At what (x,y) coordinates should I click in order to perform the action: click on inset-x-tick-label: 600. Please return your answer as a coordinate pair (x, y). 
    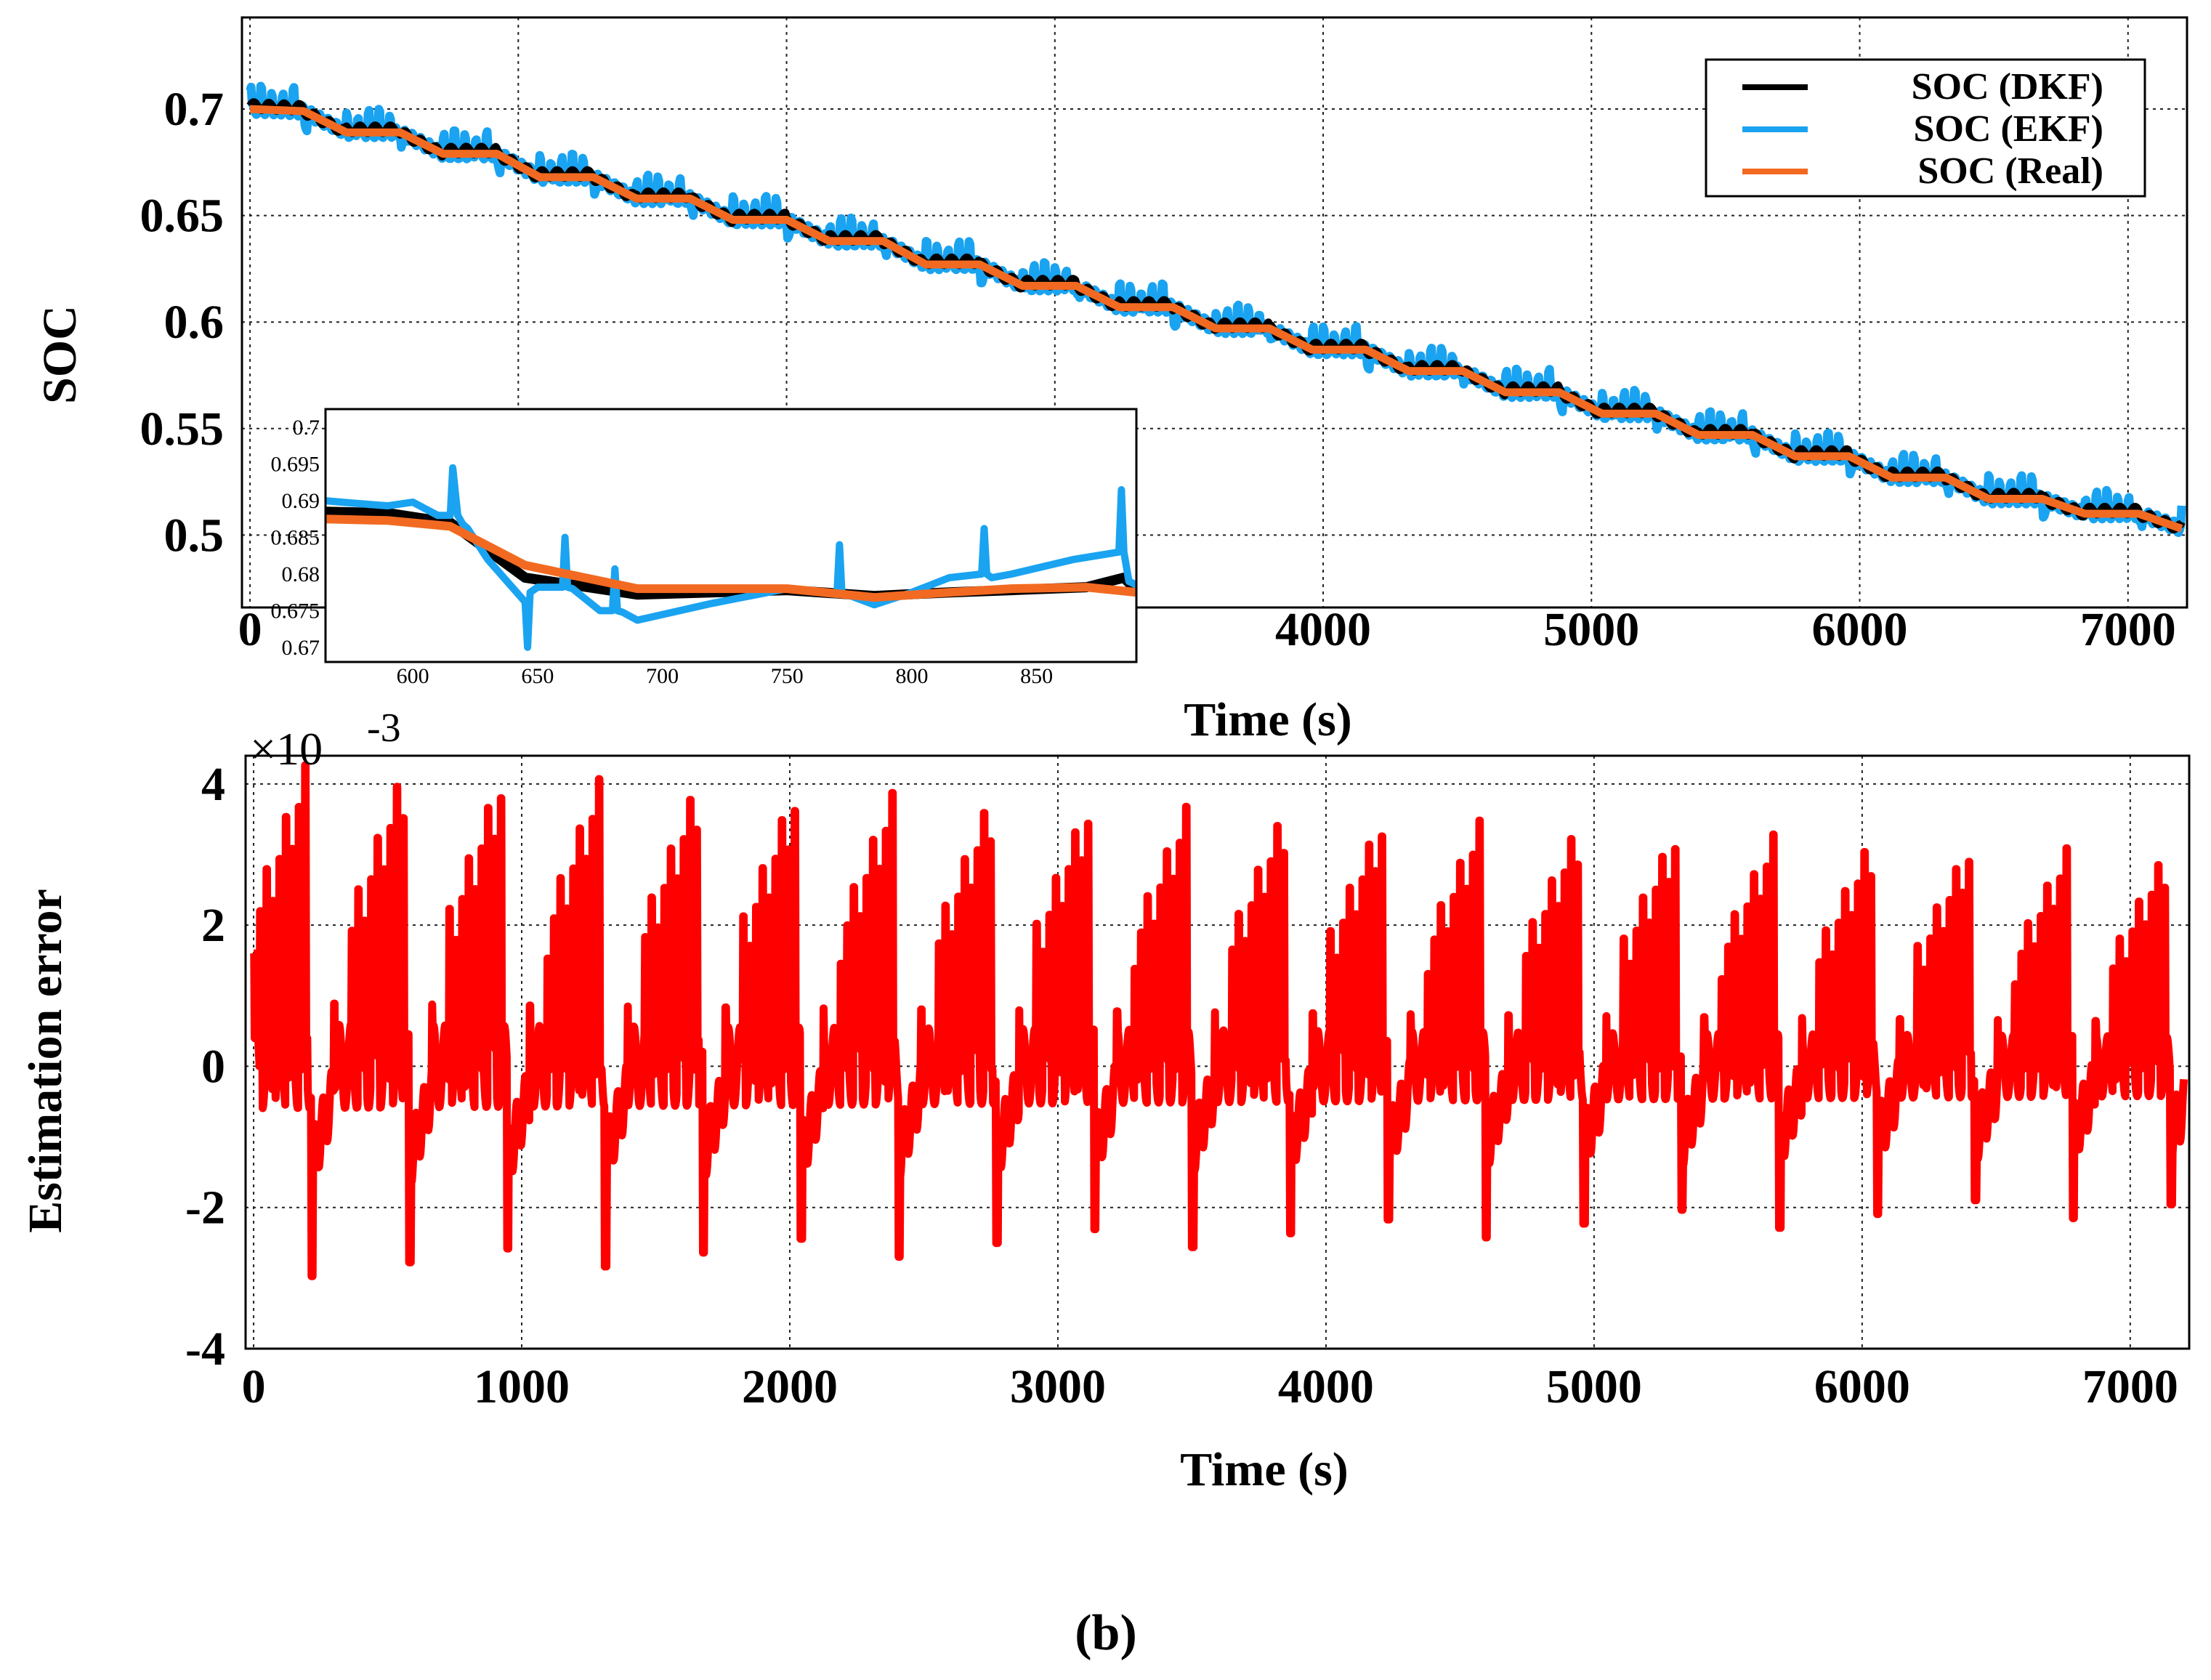
    Looking at the image, I should click on (413, 676).